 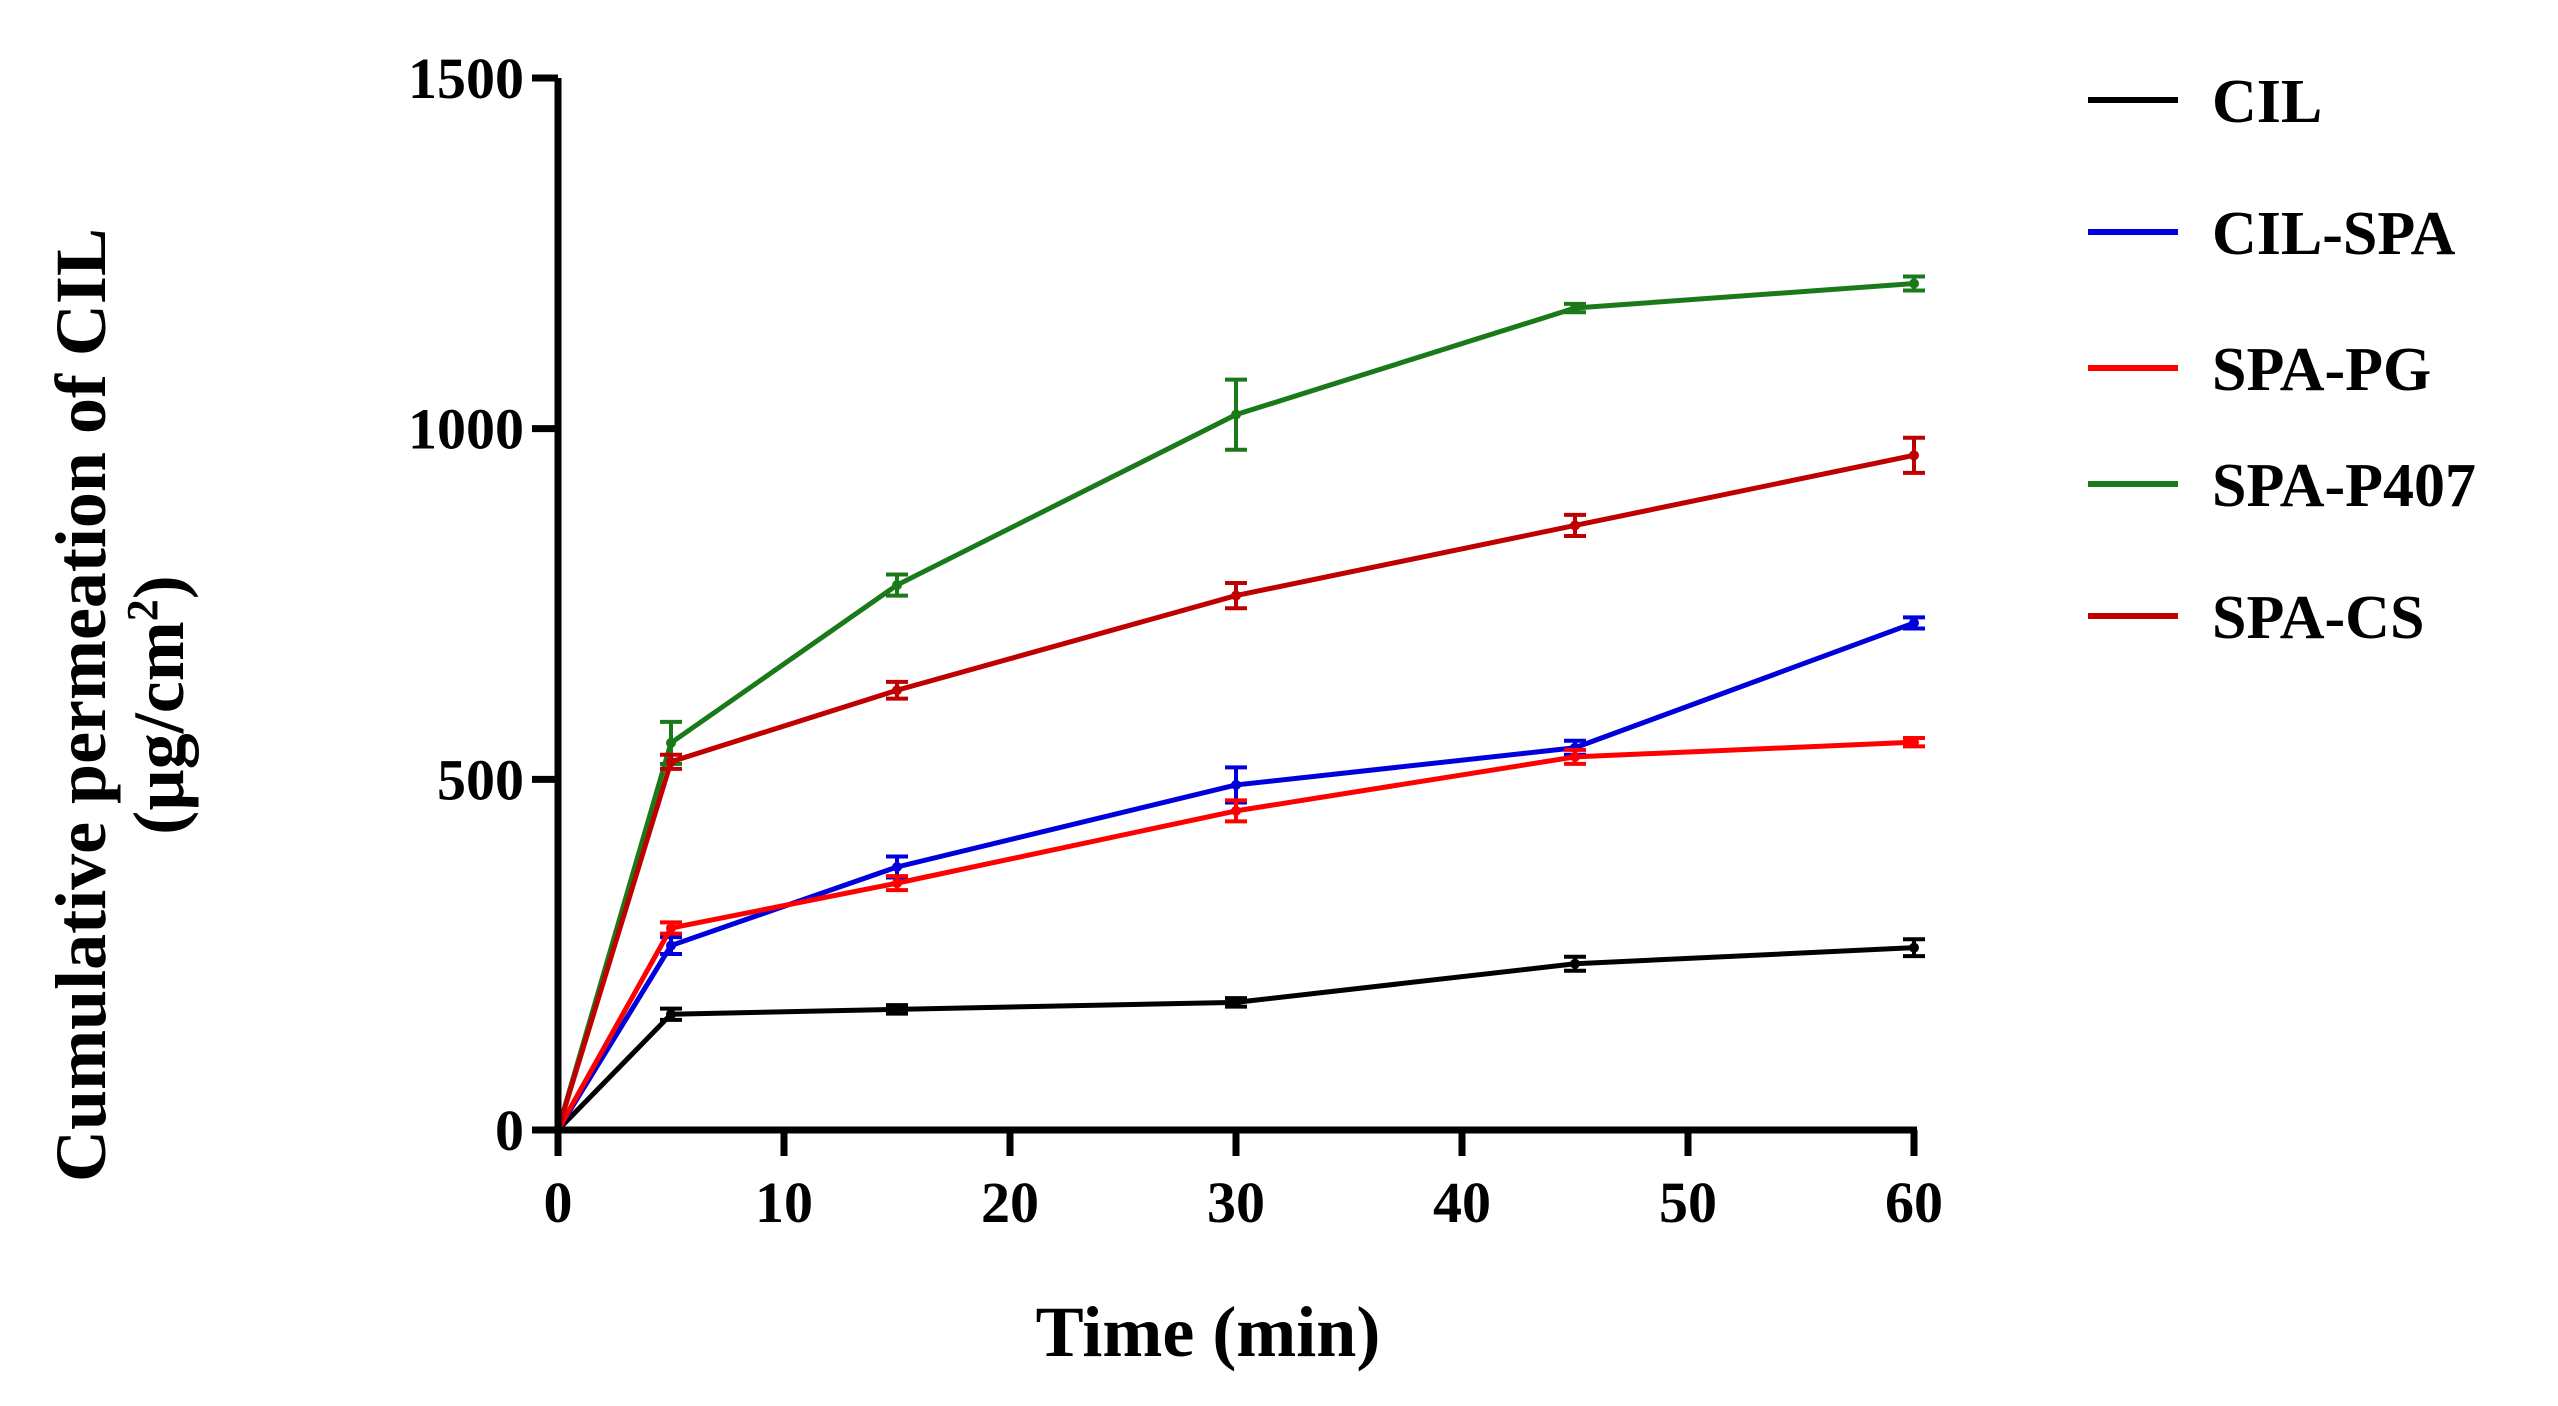 I want to click on y-tick-label: 0, so click(x=509, y=1130).